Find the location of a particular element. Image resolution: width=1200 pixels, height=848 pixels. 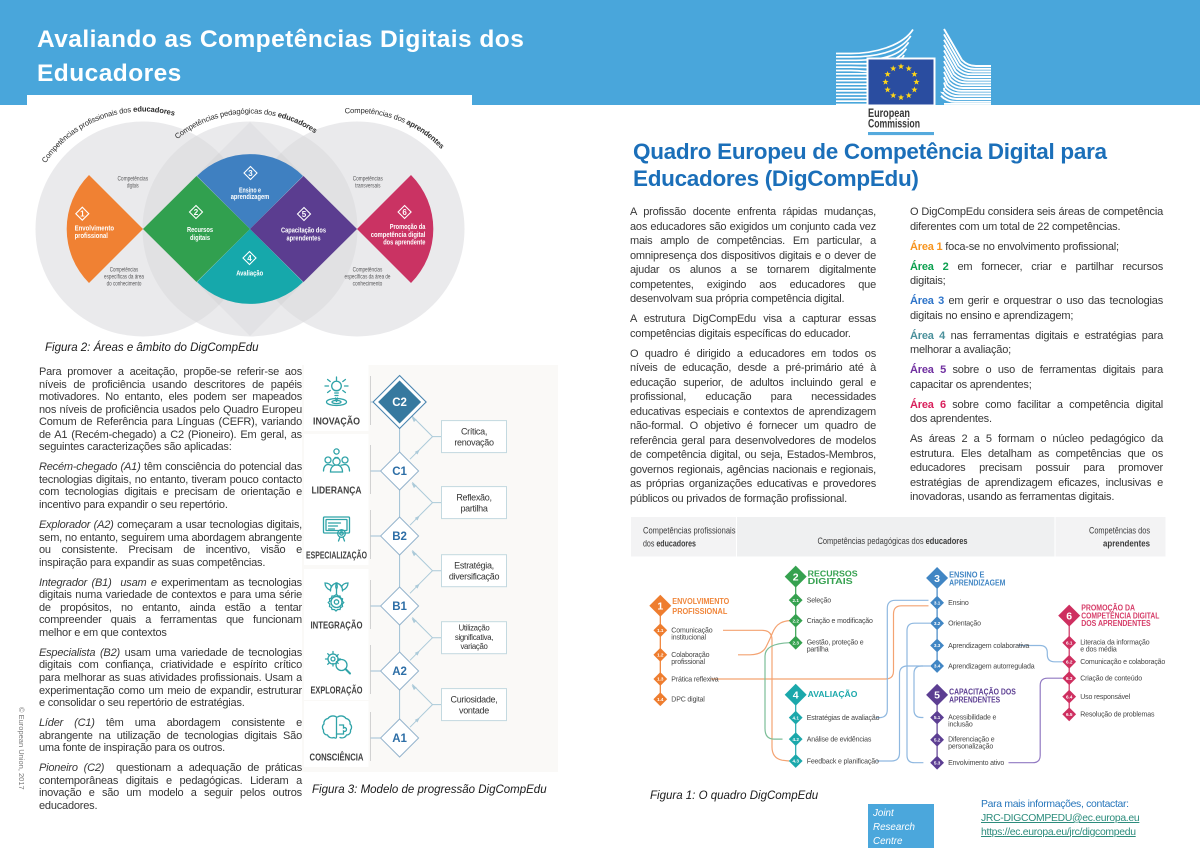

svg-text: Colaboração is located at coordinates (690, 655).